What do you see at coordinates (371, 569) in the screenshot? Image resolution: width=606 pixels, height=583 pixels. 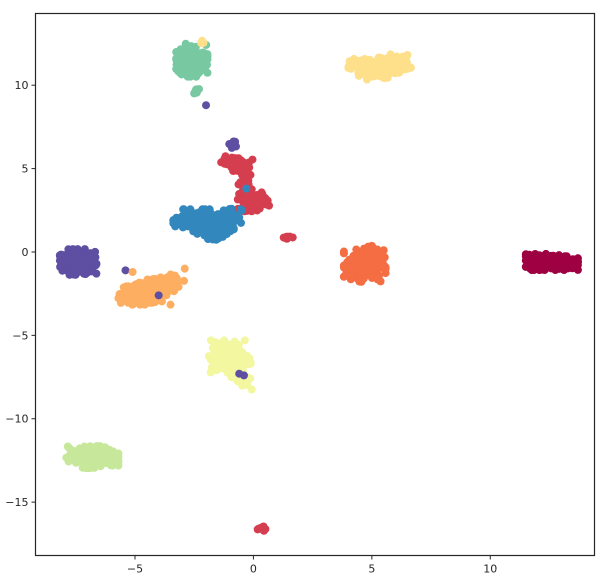 I see `x-tick-label: 5` at bounding box center [371, 569].